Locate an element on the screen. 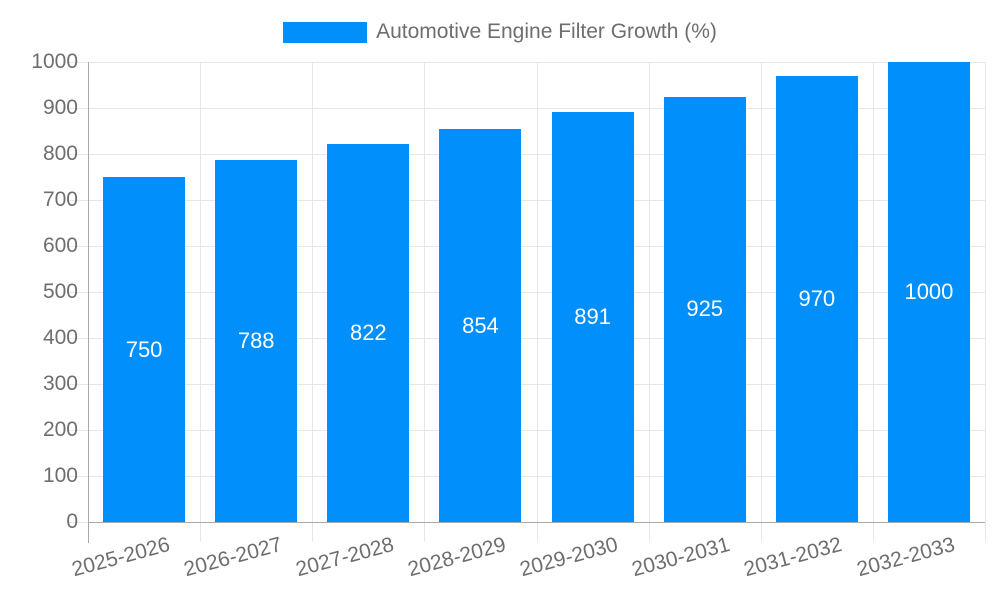 The height and width of the screenshot is (600, 1000). bar-value-label: 1000 is located at coordinates (929, 291).